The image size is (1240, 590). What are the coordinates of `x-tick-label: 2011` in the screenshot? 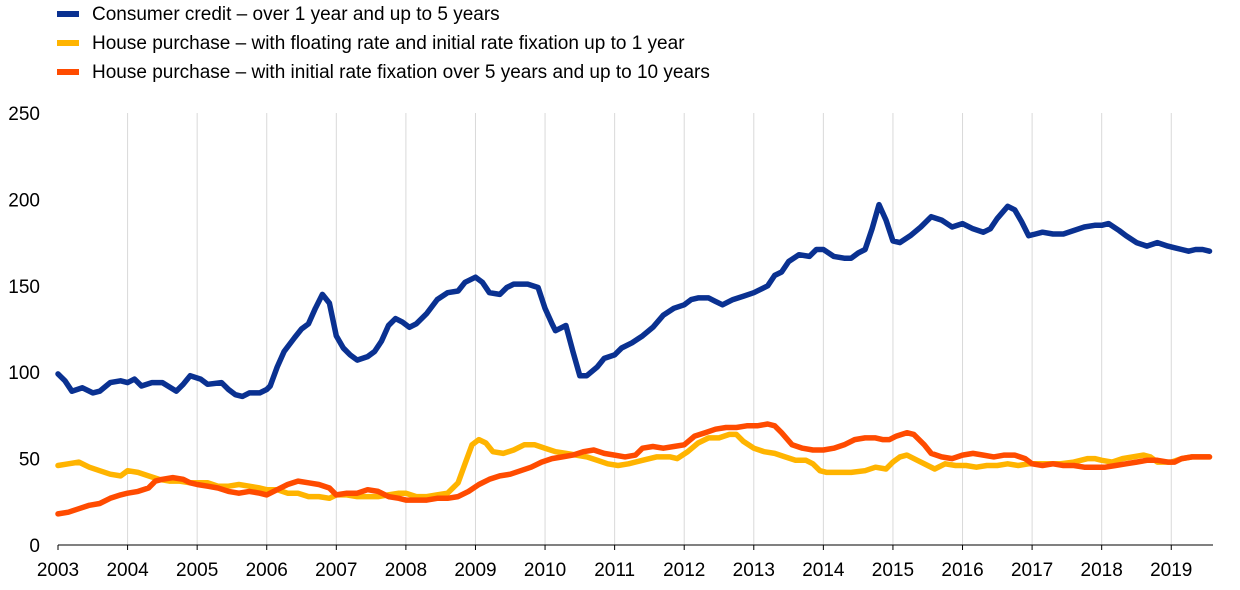 It's located at (614, 570).